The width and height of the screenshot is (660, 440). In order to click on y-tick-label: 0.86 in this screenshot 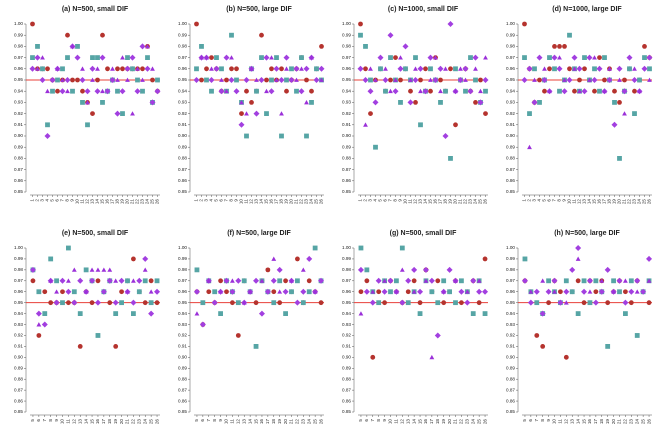, I will do `click(18, 180)`.